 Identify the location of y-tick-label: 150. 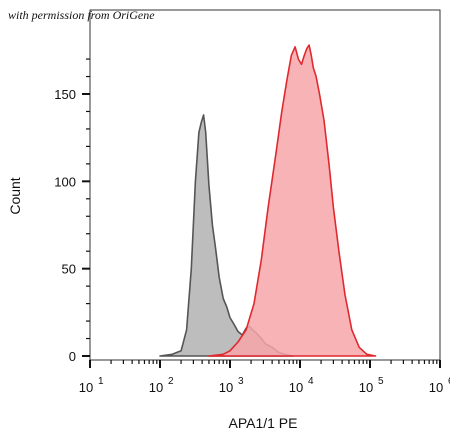
(65, 94).